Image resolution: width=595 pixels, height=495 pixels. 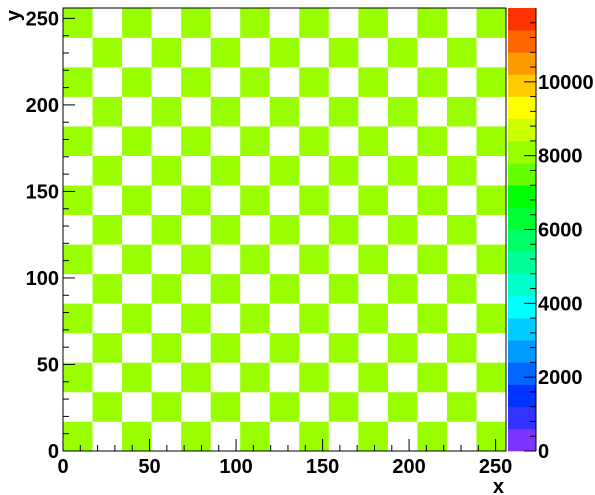 I want to click on colorbar-tick-label: 4000, so click(x=560, y=304).